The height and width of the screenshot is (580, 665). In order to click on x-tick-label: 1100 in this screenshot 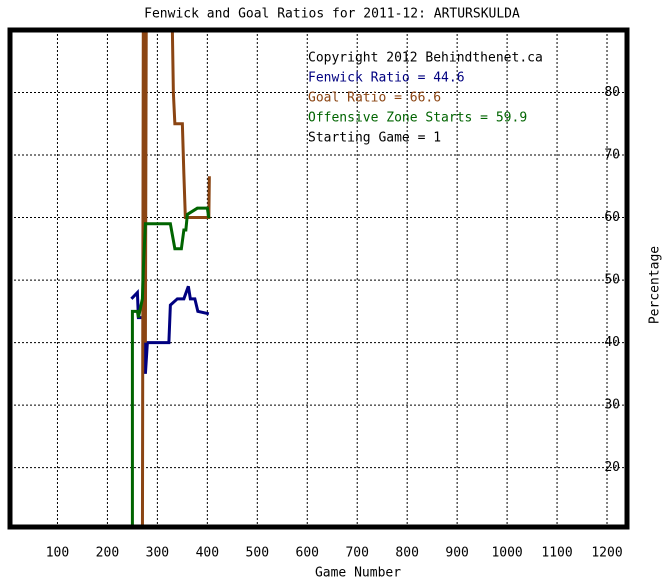, I will do `click(556, 553)`.